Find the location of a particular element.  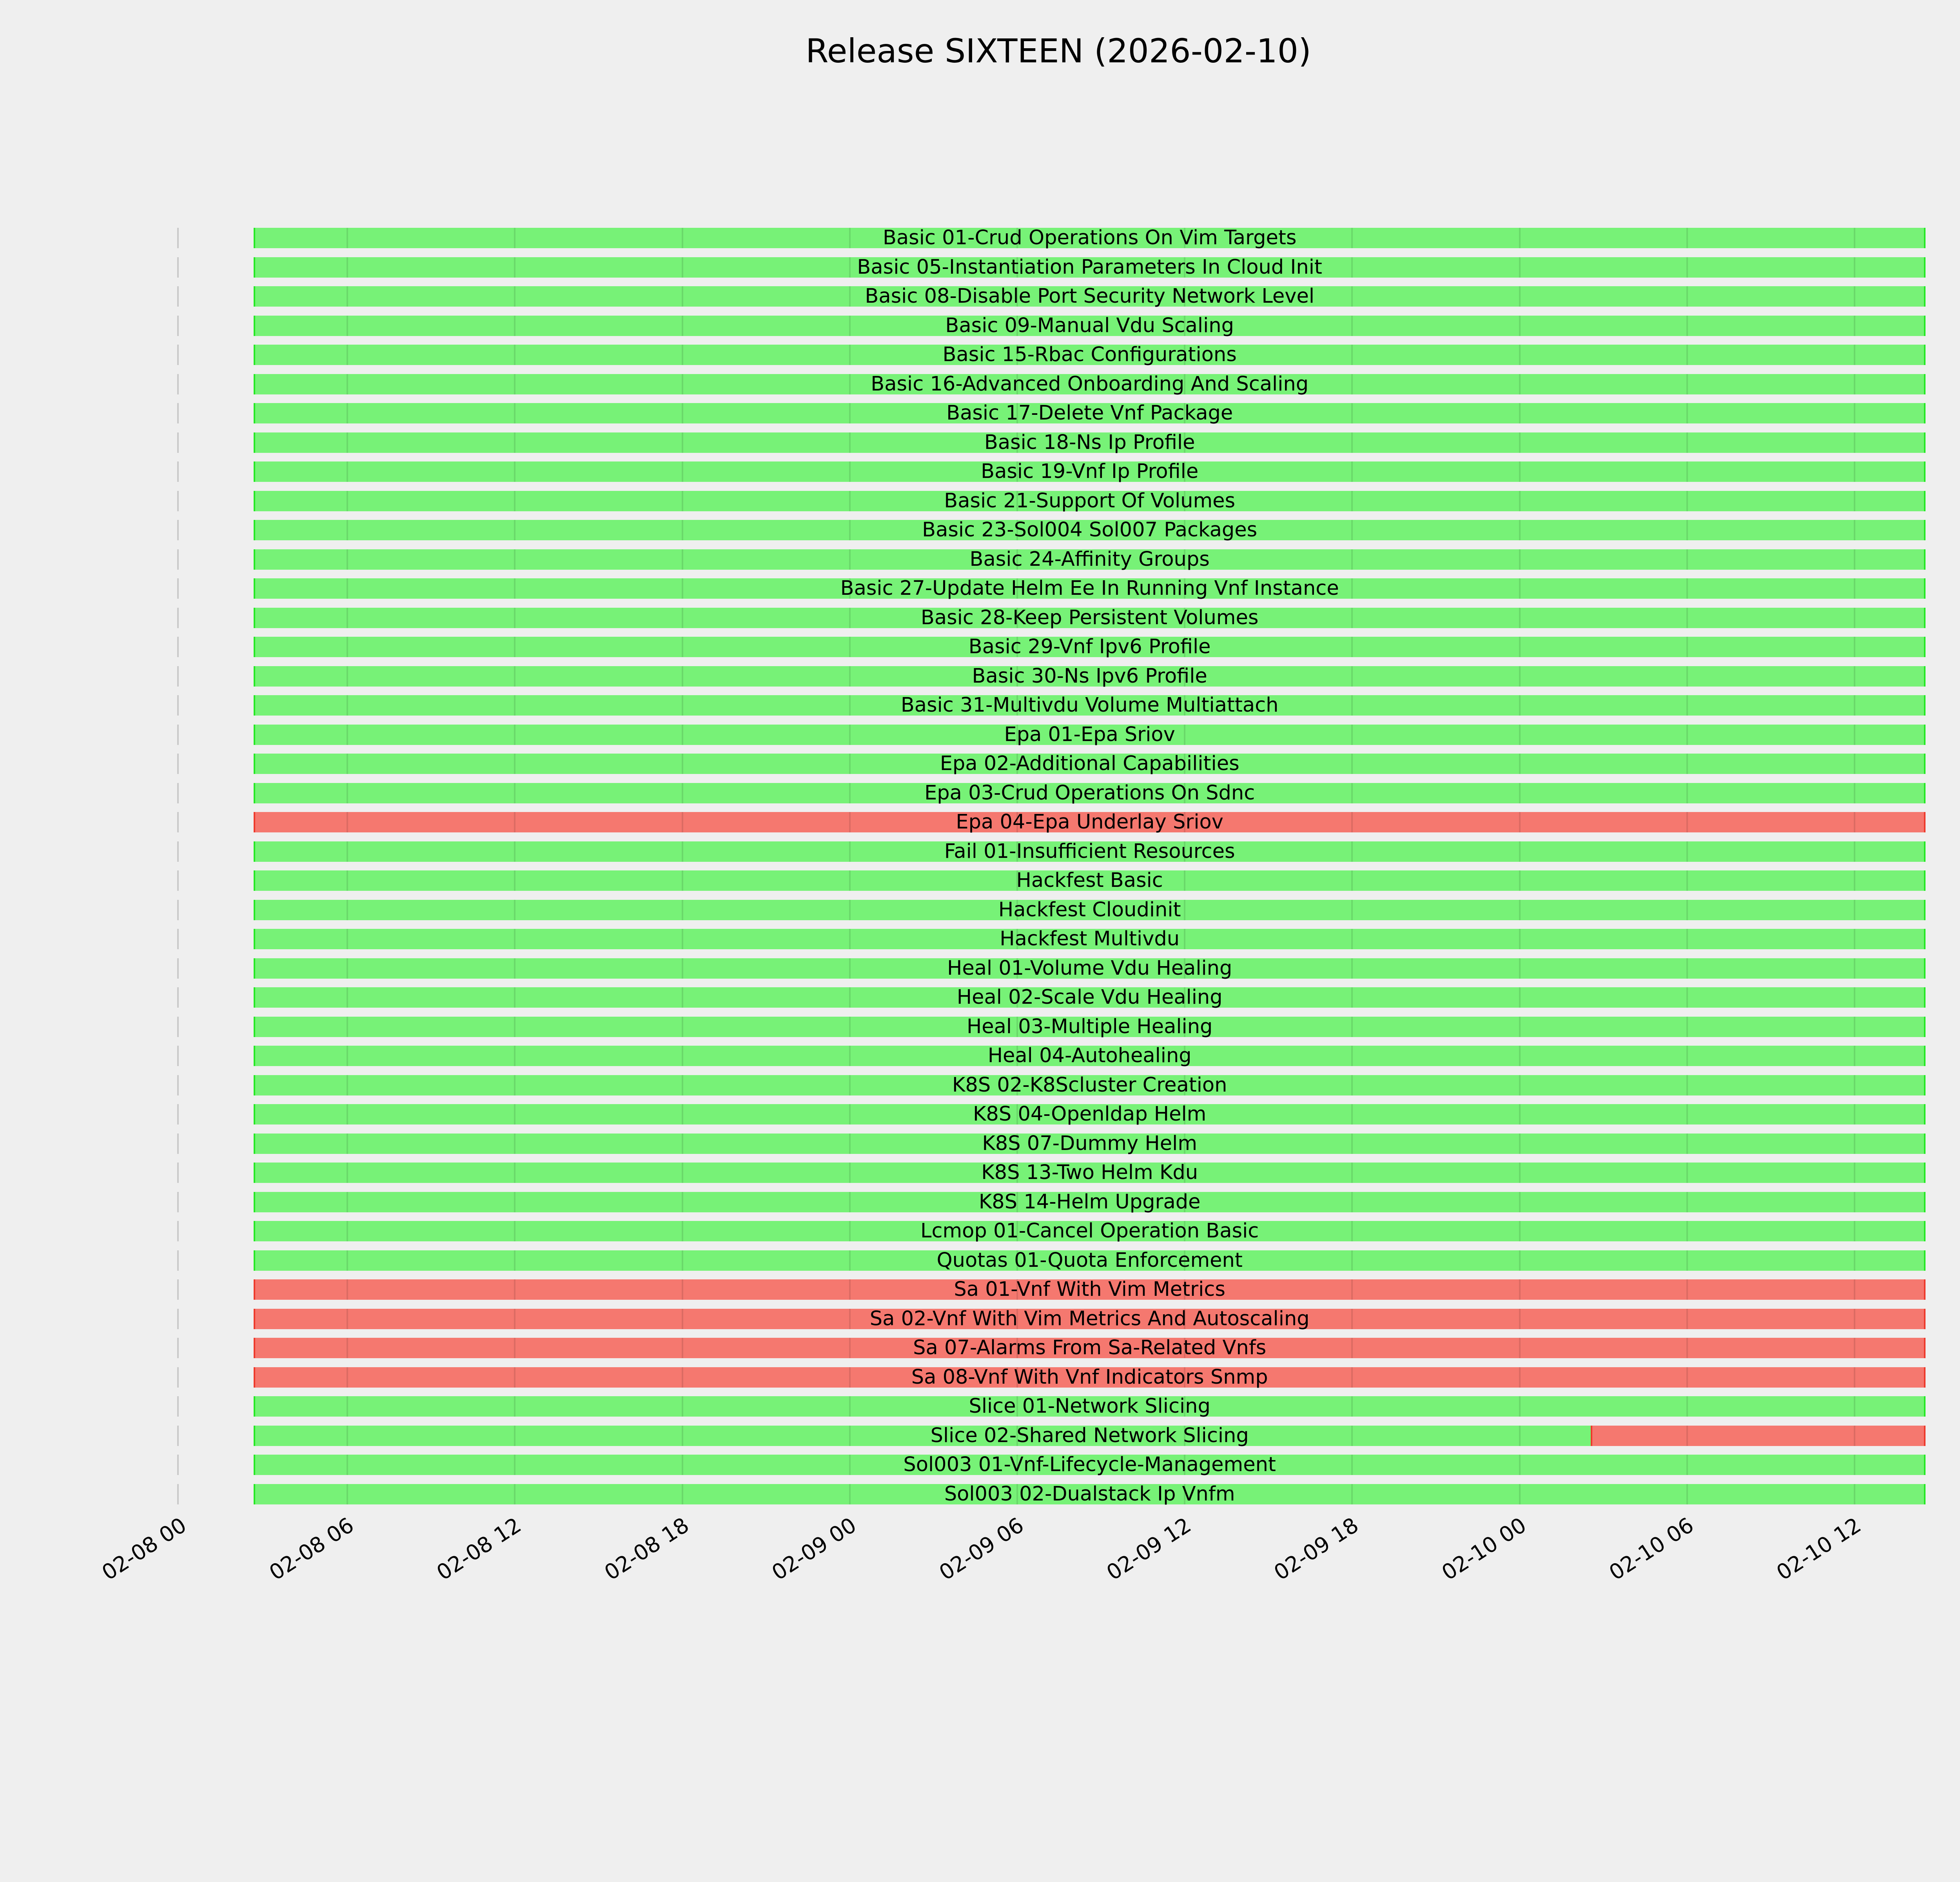

task-label: Epa 01-Epa Sriov is located at coordinates (1089, 734).